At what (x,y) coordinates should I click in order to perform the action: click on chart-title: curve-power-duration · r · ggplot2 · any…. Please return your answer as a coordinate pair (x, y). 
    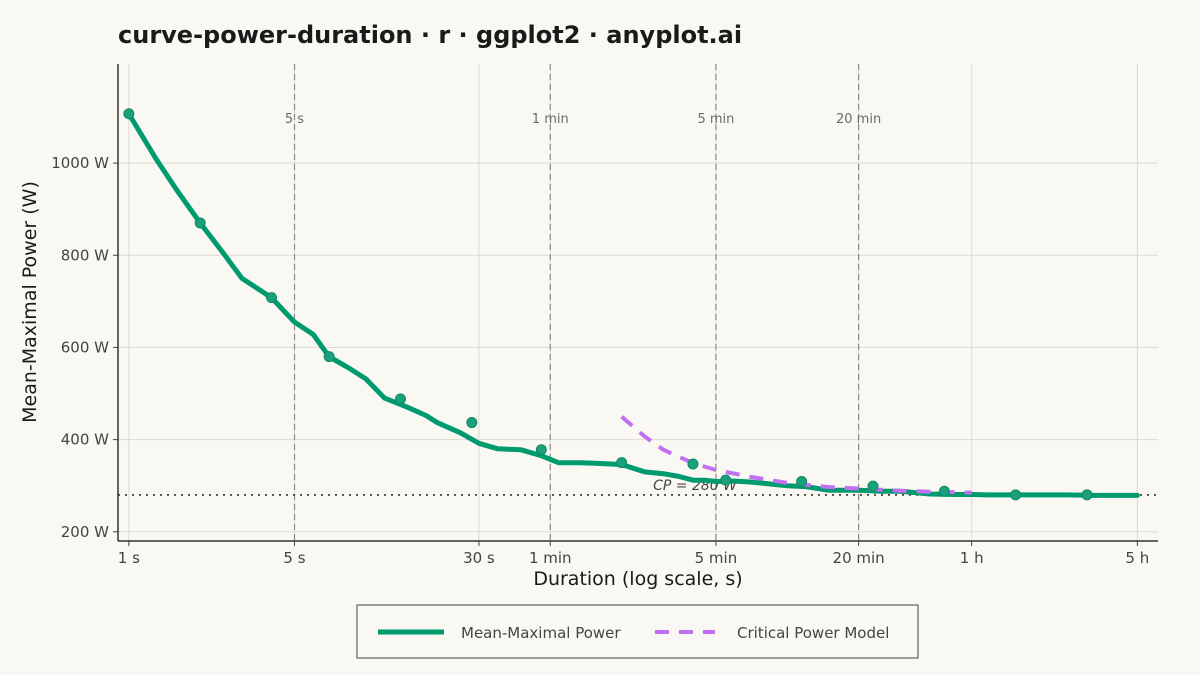
    Looking at the image, I should click on (430, 35).